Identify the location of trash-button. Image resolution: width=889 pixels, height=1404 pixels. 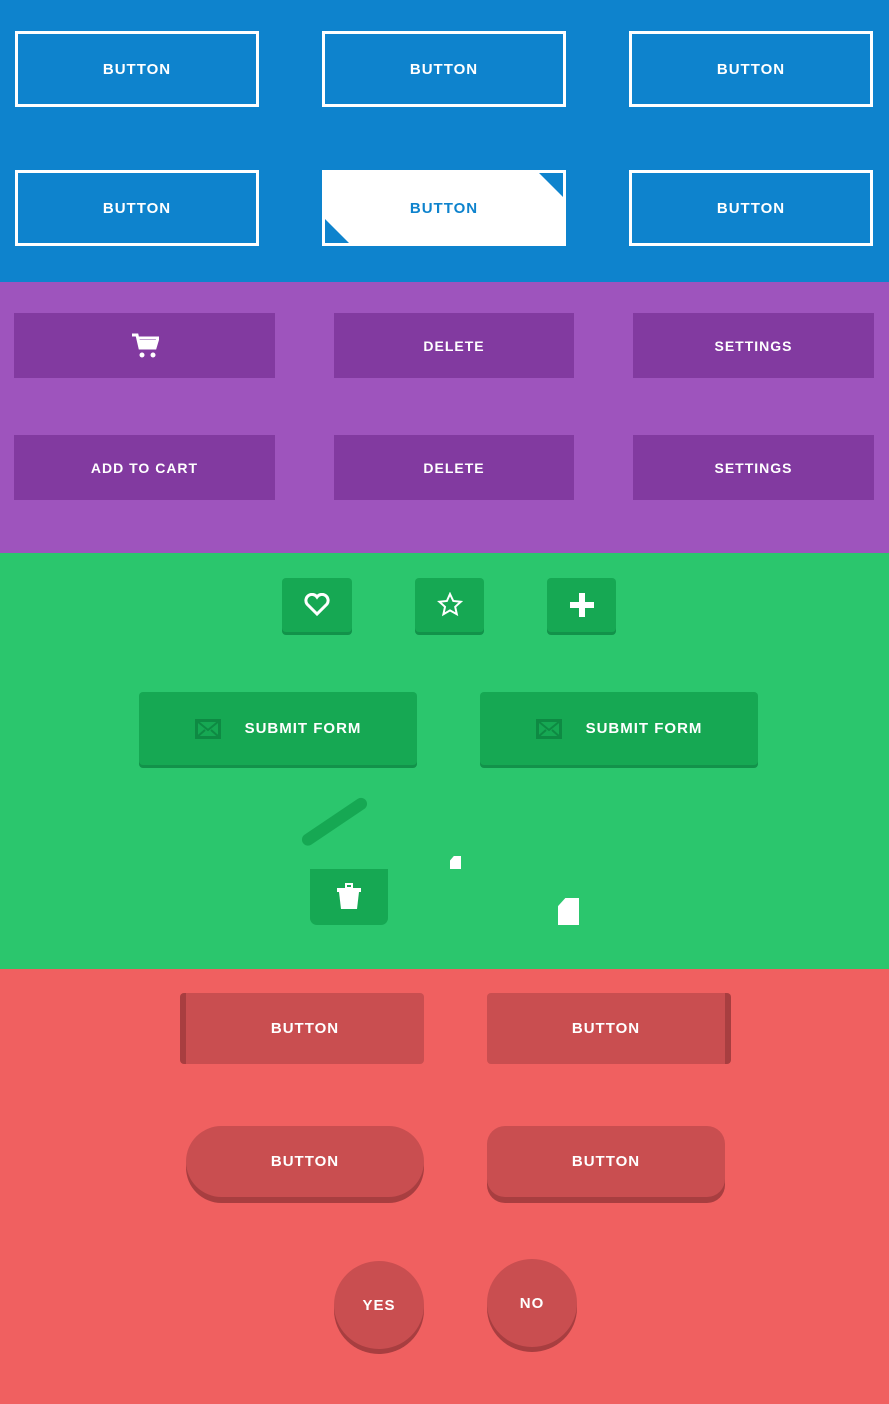
(349, 897).